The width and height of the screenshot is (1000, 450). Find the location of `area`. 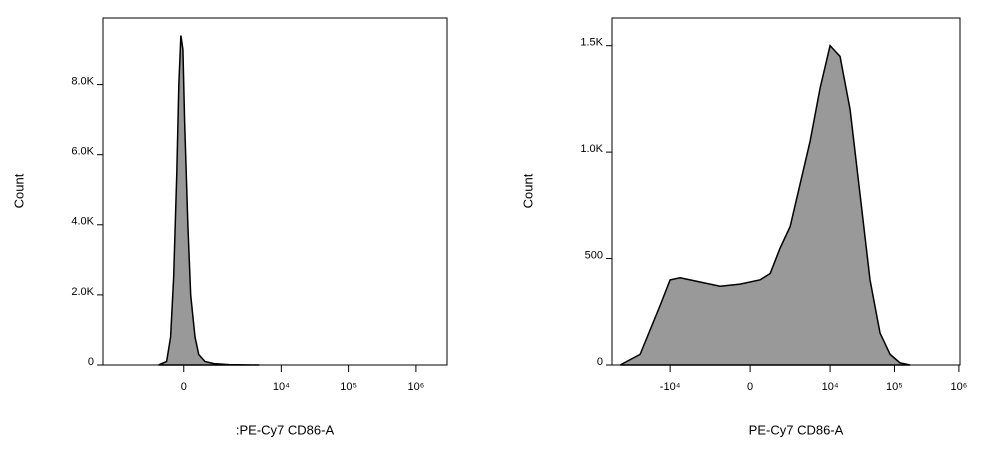

area is located at coordinates (209, 200).